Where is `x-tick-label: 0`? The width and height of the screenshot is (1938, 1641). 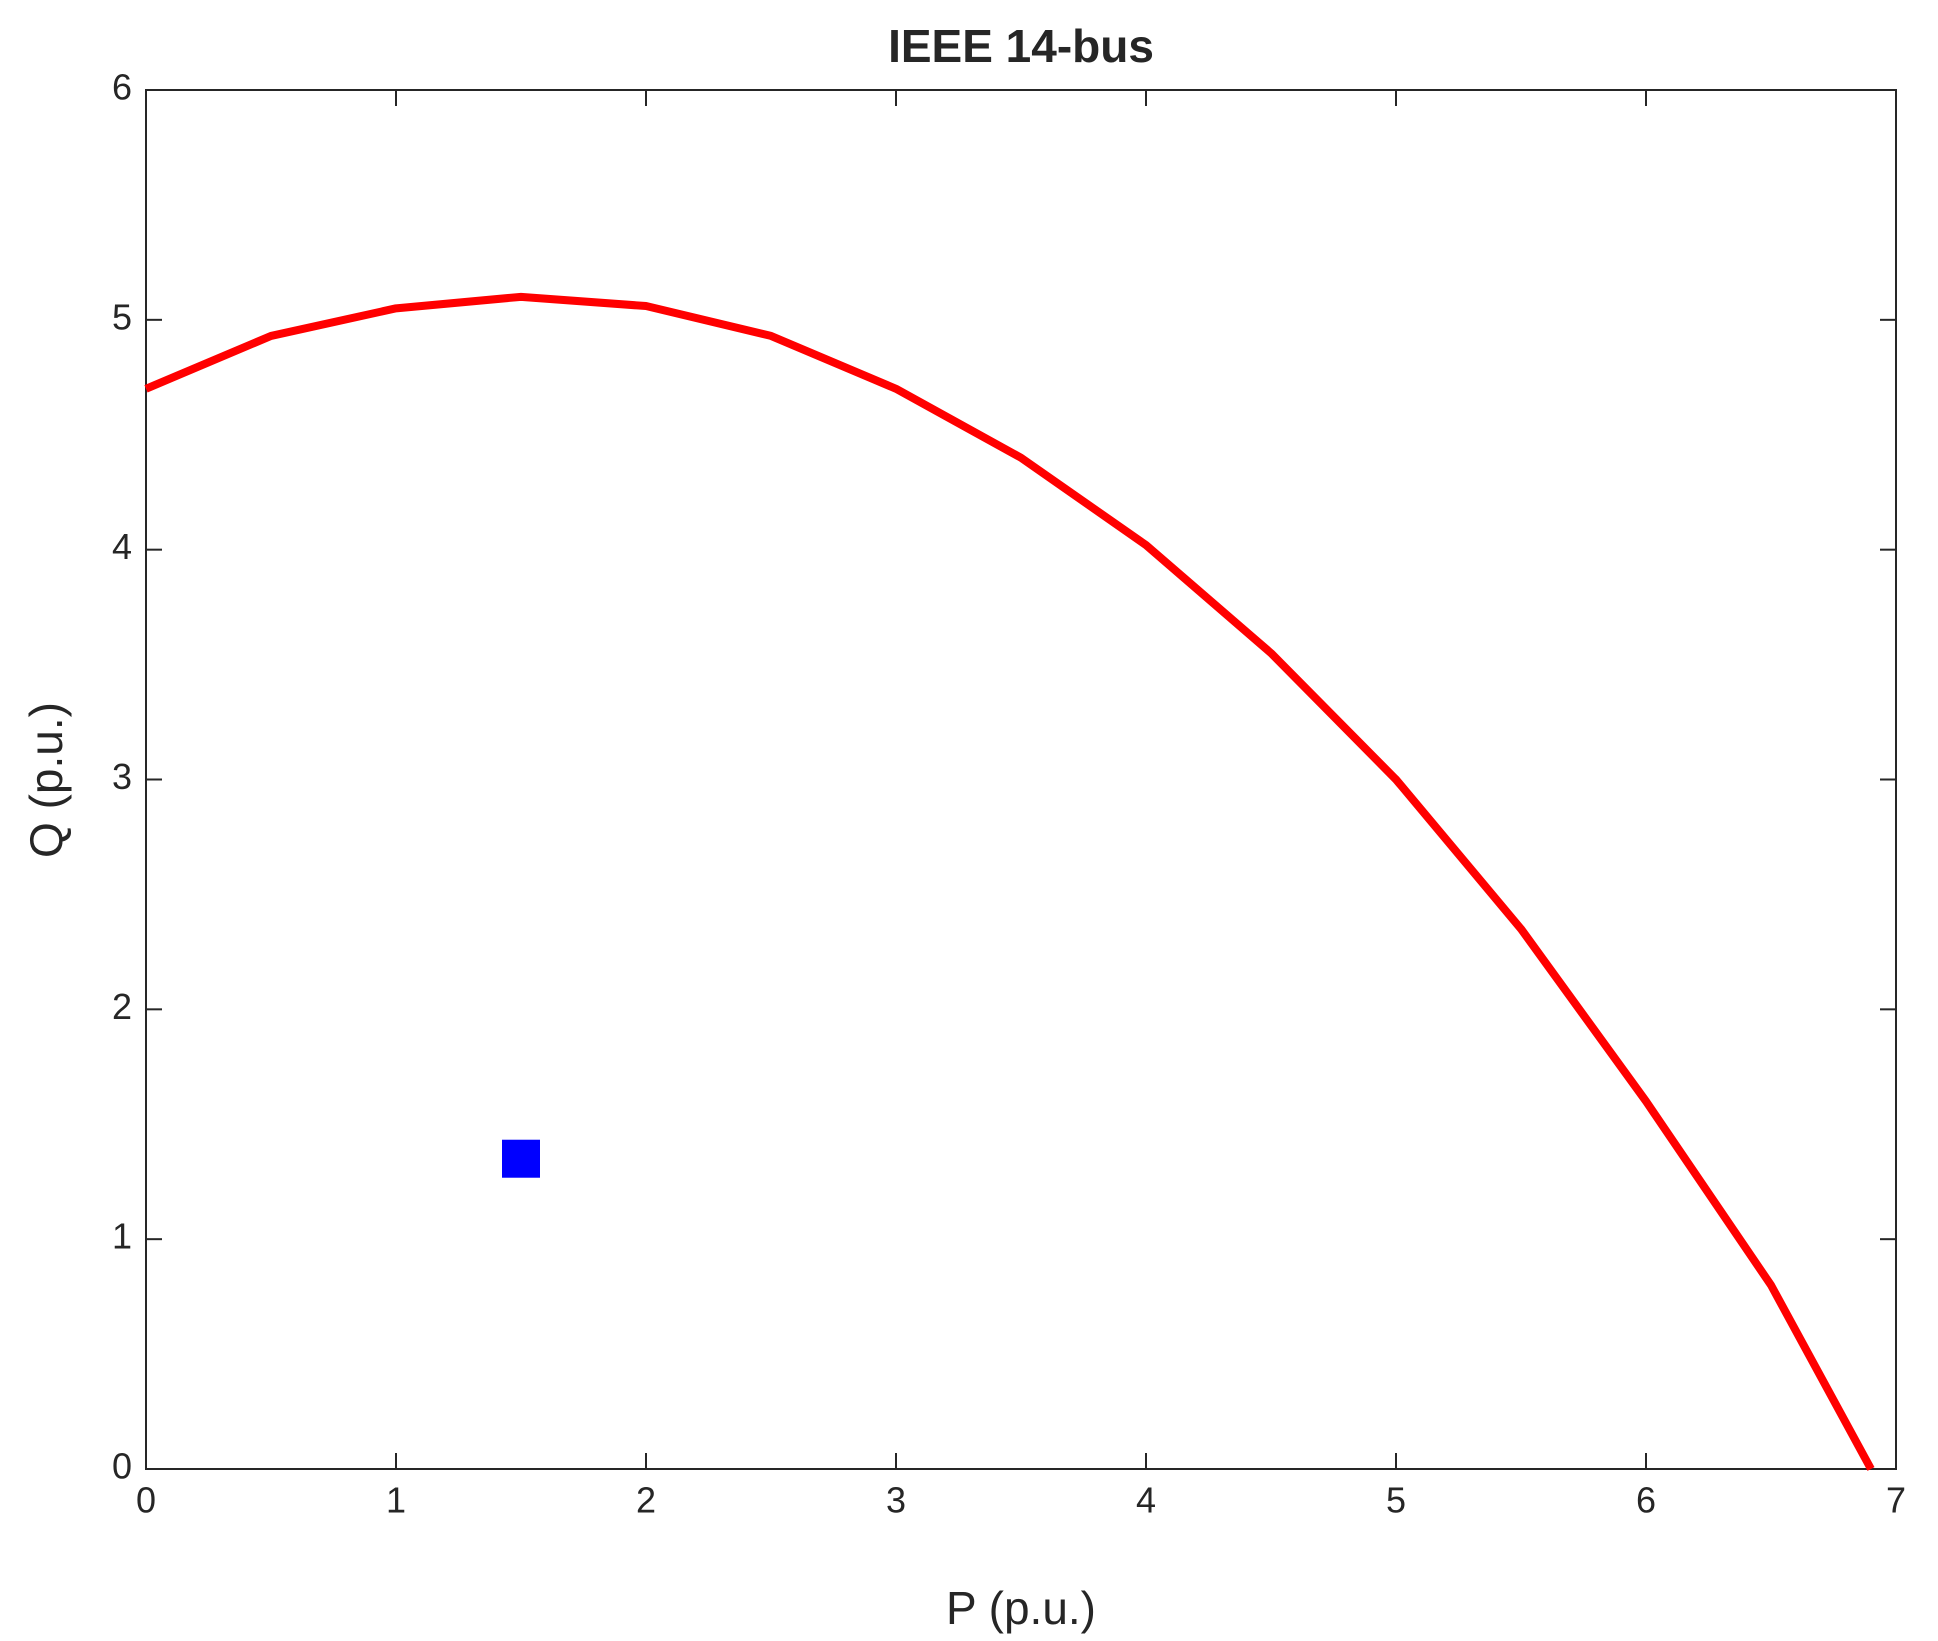
x-tick-label: 0 is located at coordinates (146, 1500).